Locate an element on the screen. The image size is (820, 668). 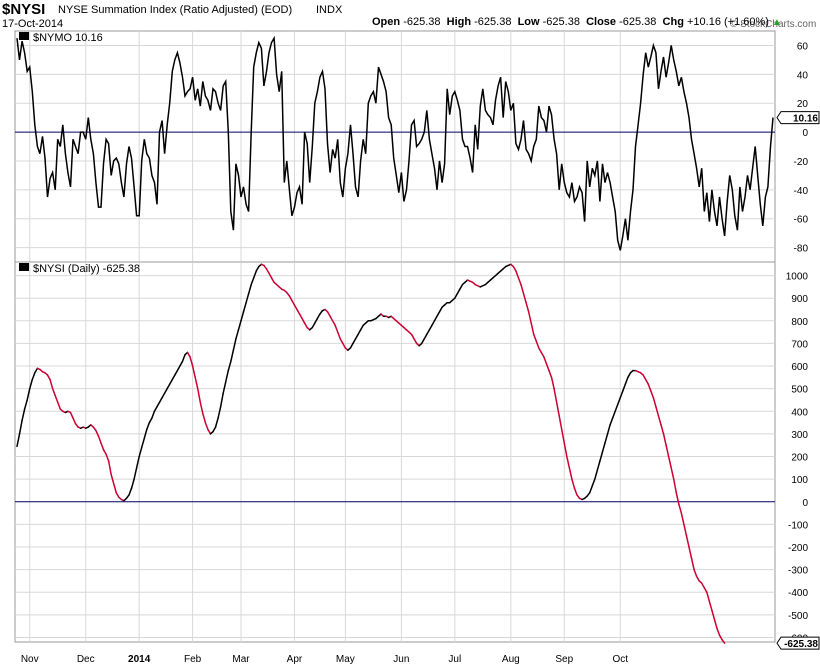
nysi-y-tick-label: 300 is located at coordinates (799, 435).